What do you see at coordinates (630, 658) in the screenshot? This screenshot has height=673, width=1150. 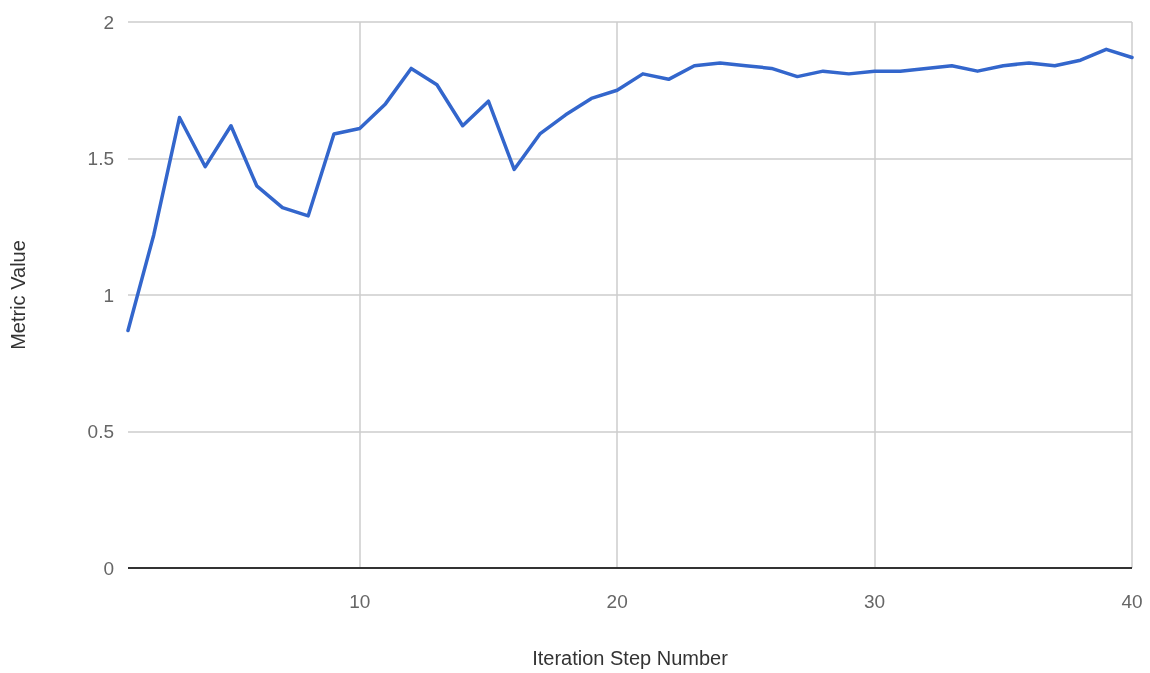 I see `x-axis-title: Iteration Step Number` at bounding box center [630, 658].